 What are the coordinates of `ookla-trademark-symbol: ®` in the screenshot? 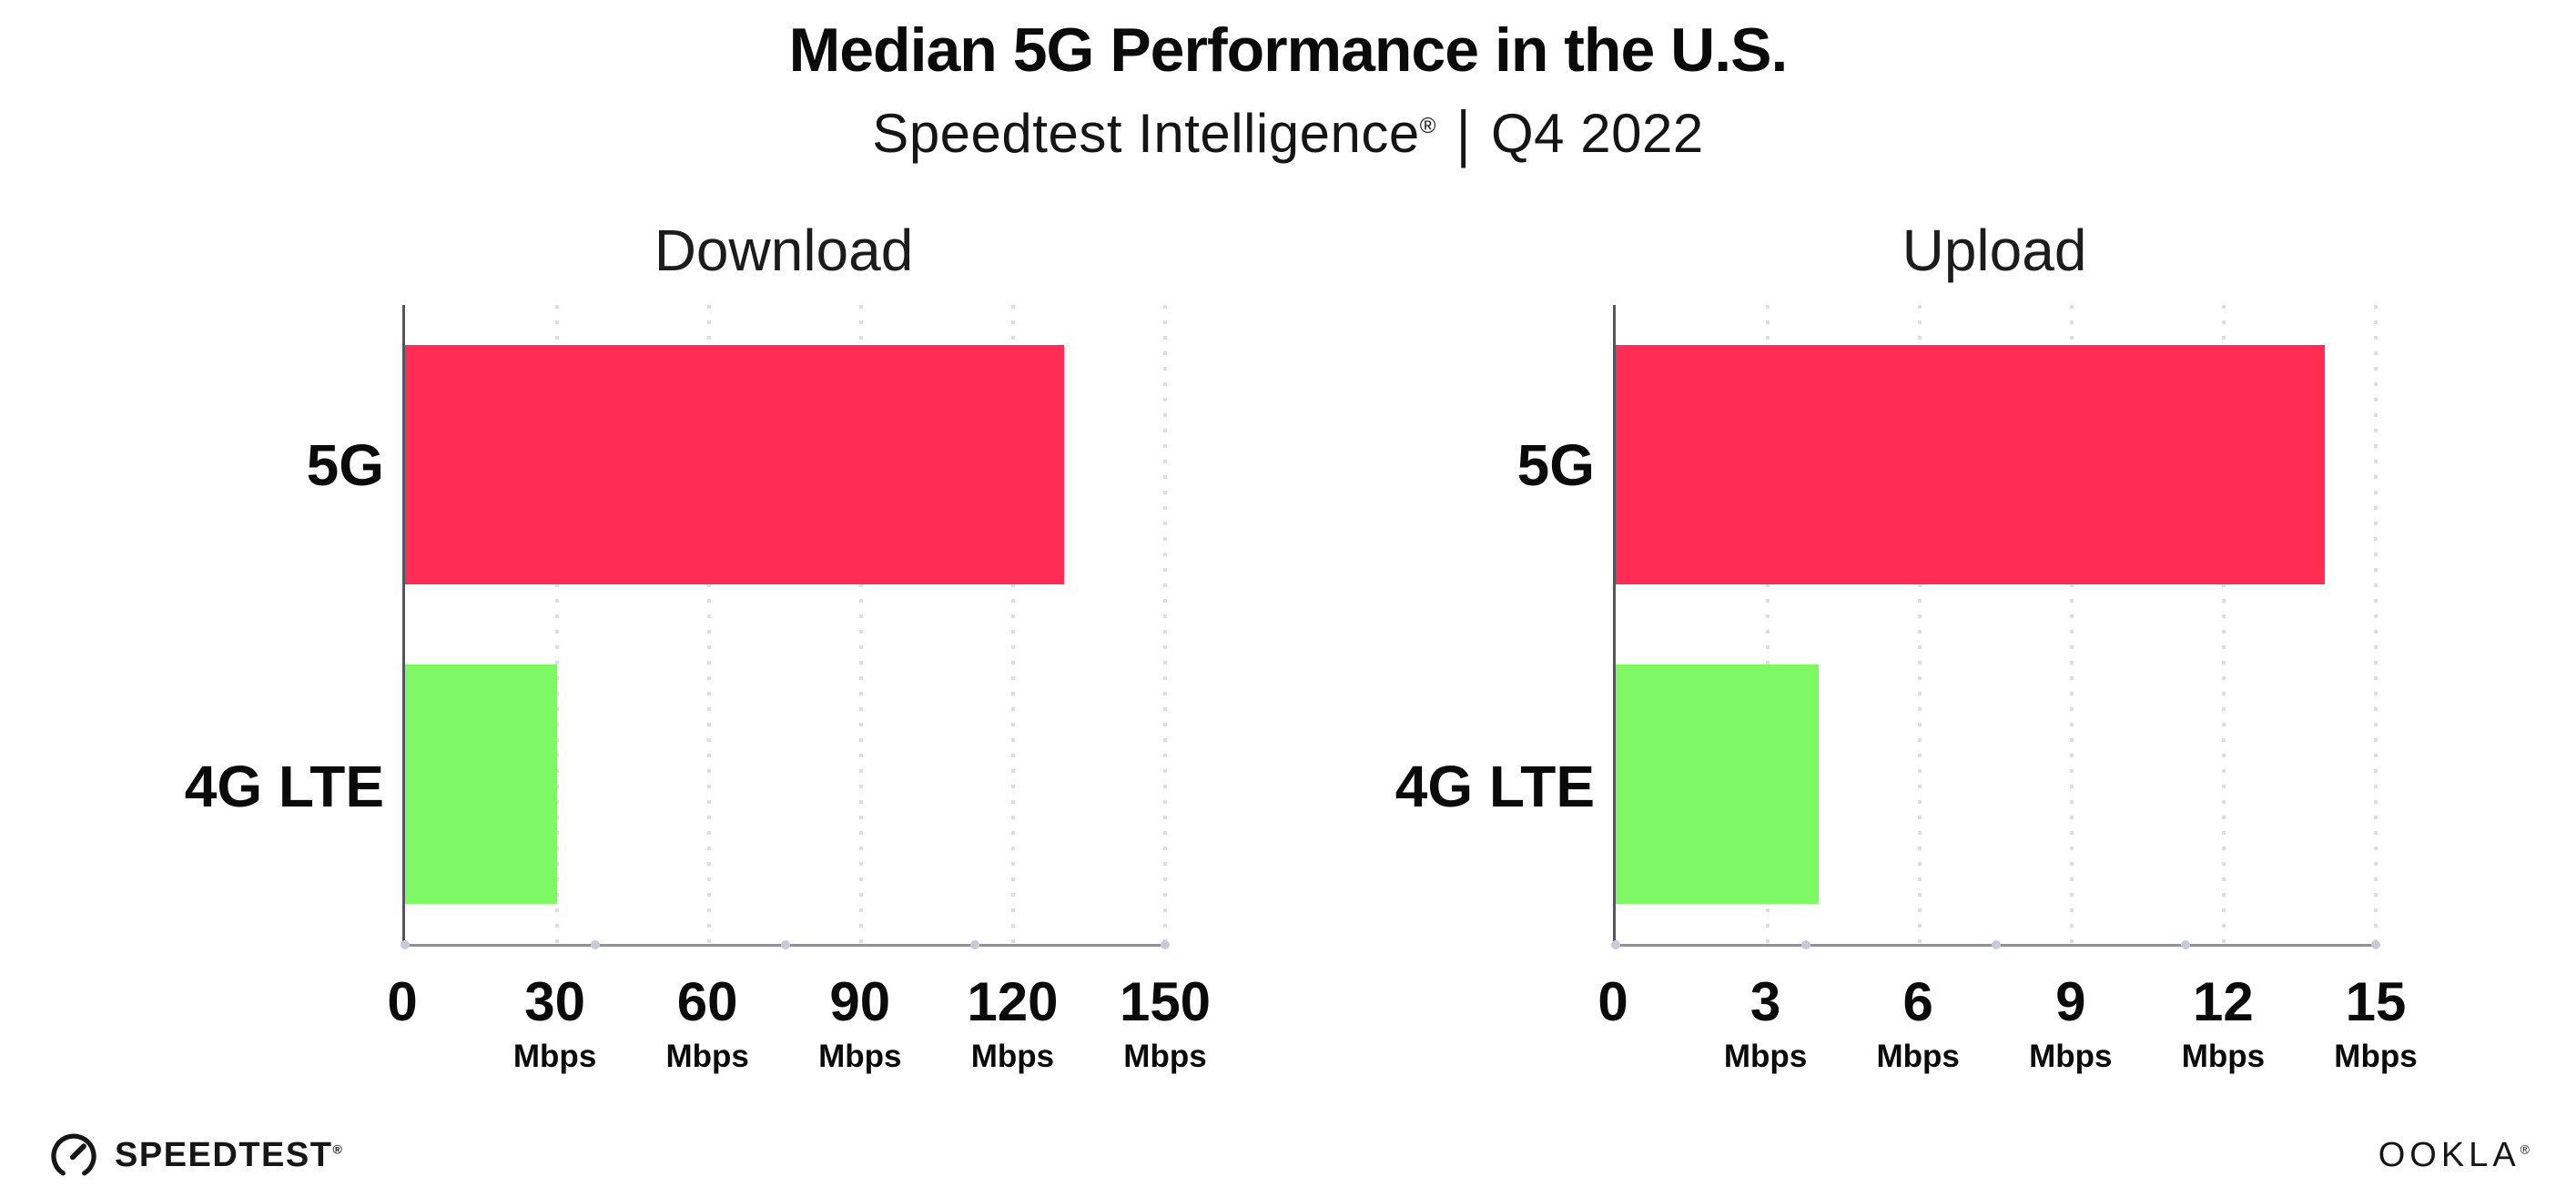 It's located at (2527, 1149).